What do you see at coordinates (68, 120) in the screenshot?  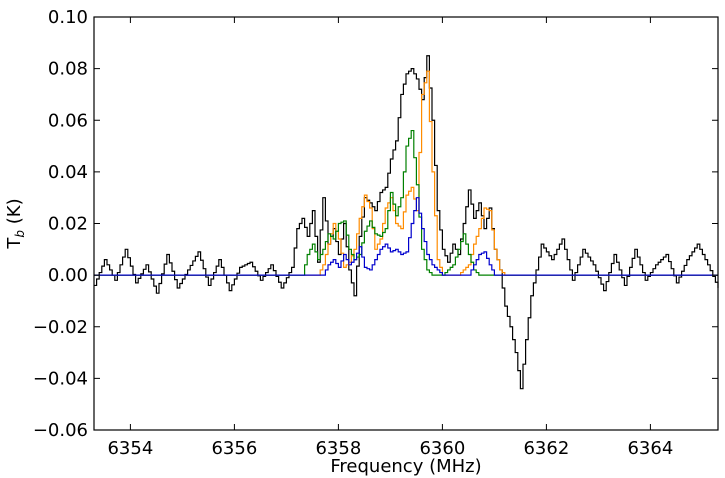 I see `y-tick-label: 0.06` at bounding box center [68, 120].